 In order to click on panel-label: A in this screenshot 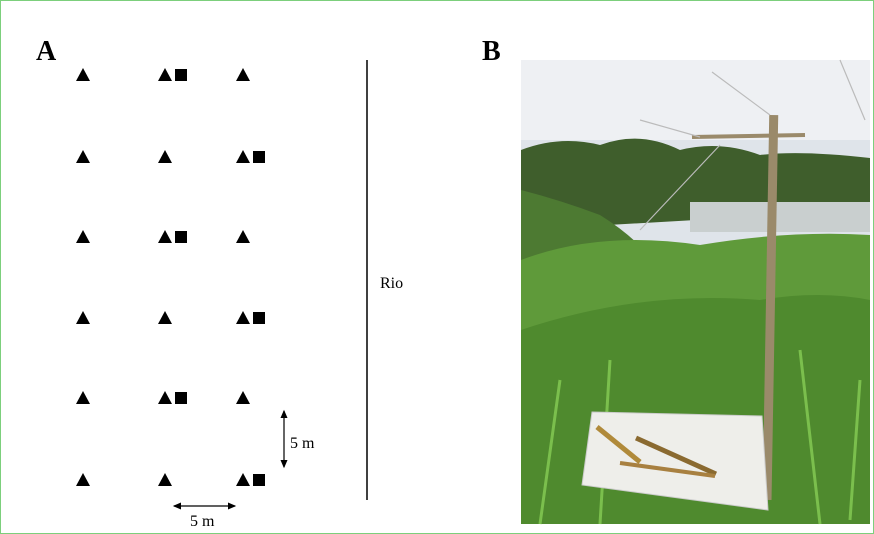, I will do `click(46, 51)`.